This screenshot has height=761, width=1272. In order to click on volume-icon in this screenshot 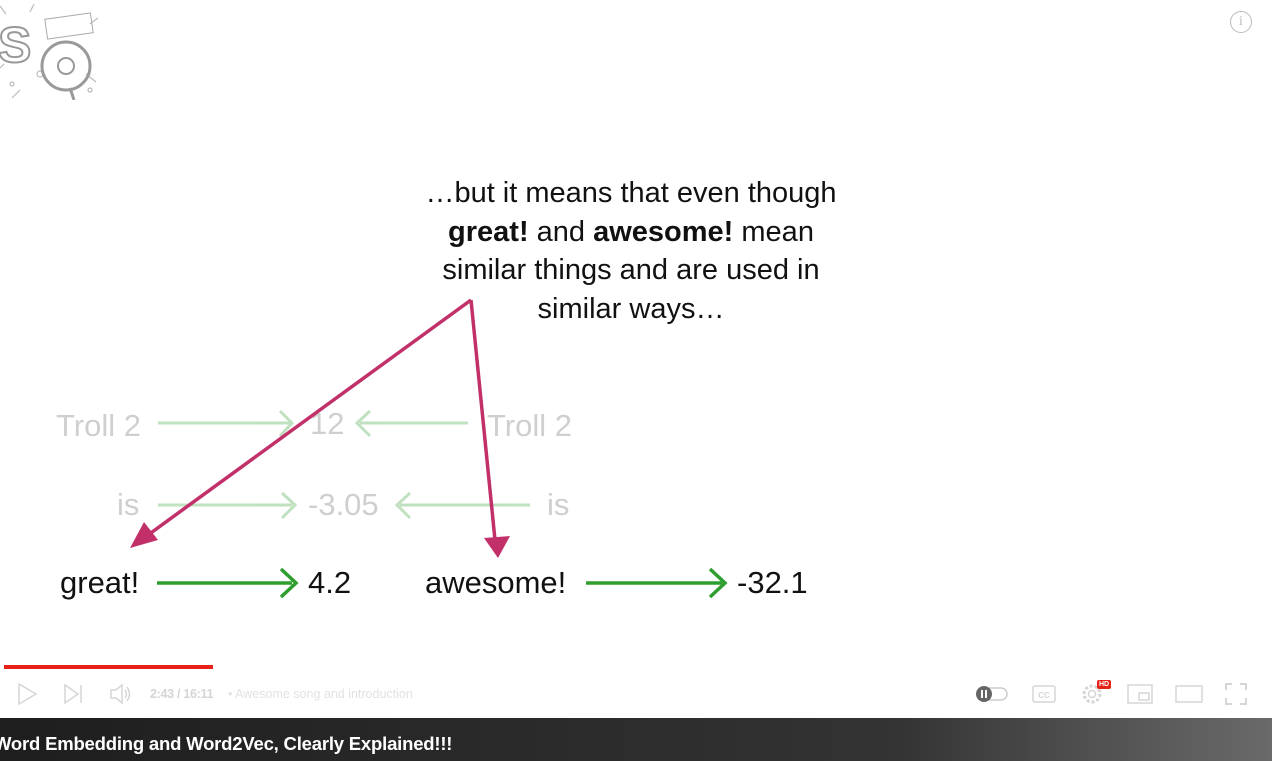, I will do `click(121, 694)`.